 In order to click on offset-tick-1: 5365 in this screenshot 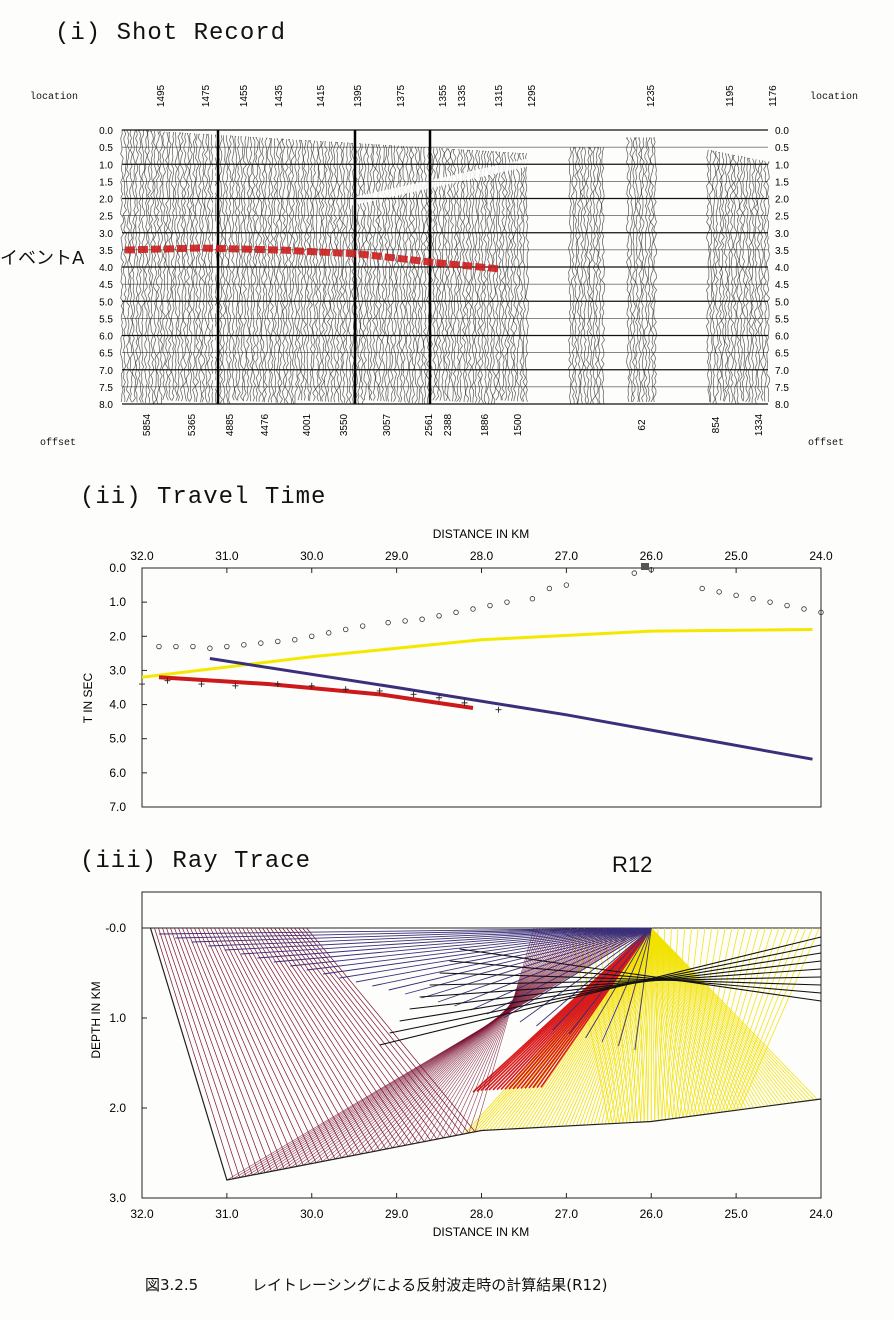, I will do `click(192, 424)`.